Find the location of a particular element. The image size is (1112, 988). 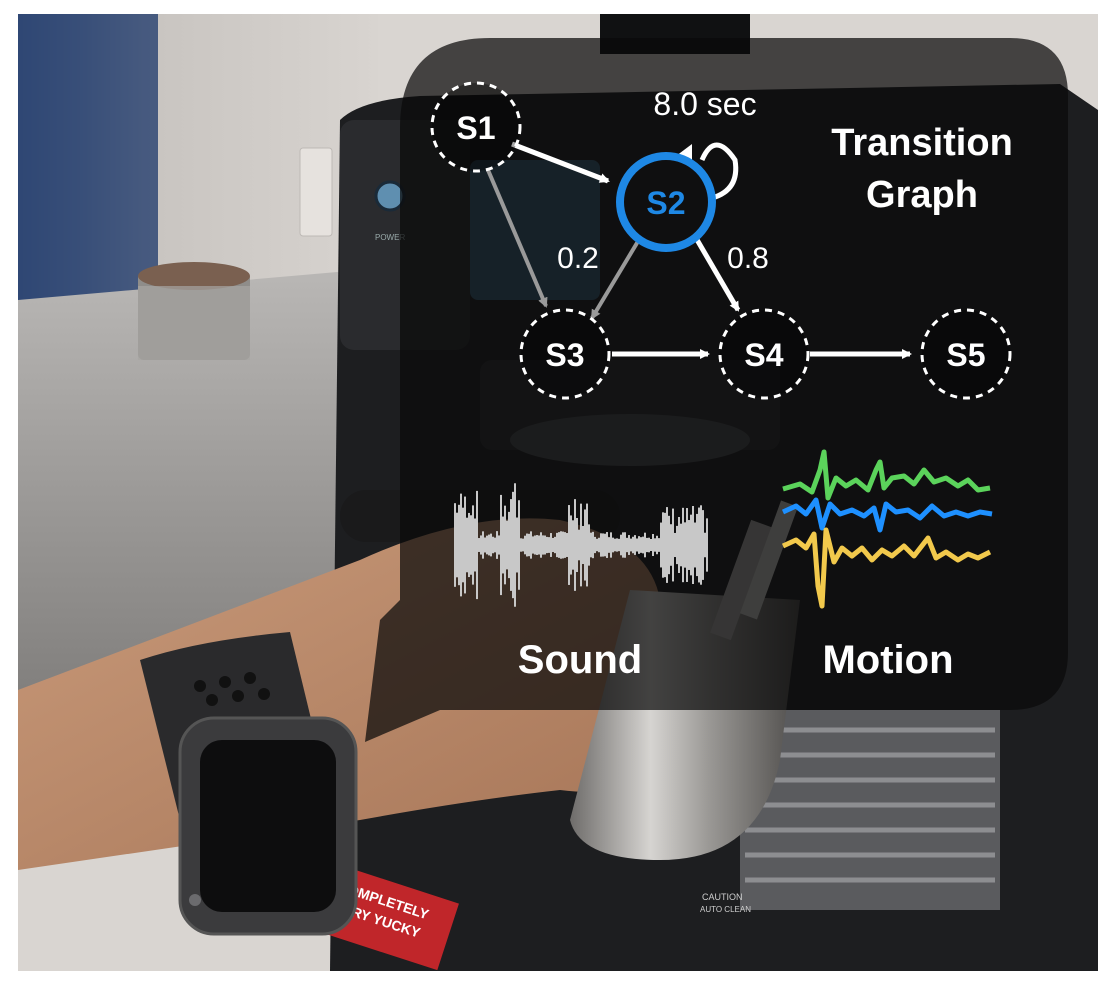

node-s1: S1 is located at coordinates (476, 127).